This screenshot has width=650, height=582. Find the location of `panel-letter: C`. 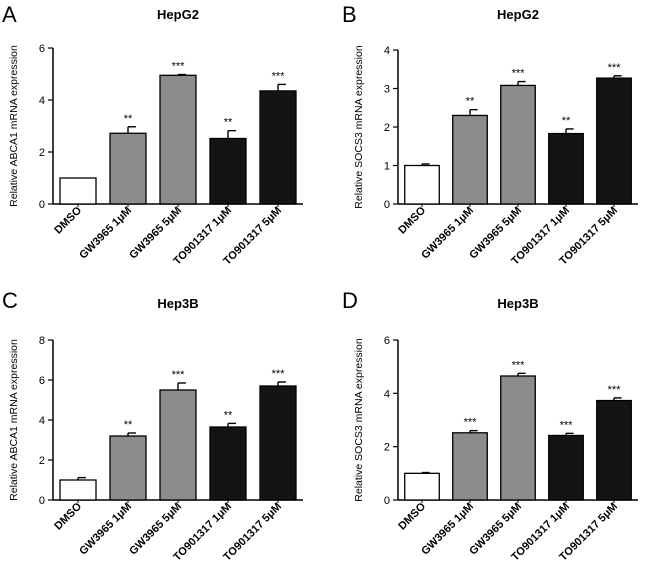

panel-letter: C is located at coordinates (10, 300).